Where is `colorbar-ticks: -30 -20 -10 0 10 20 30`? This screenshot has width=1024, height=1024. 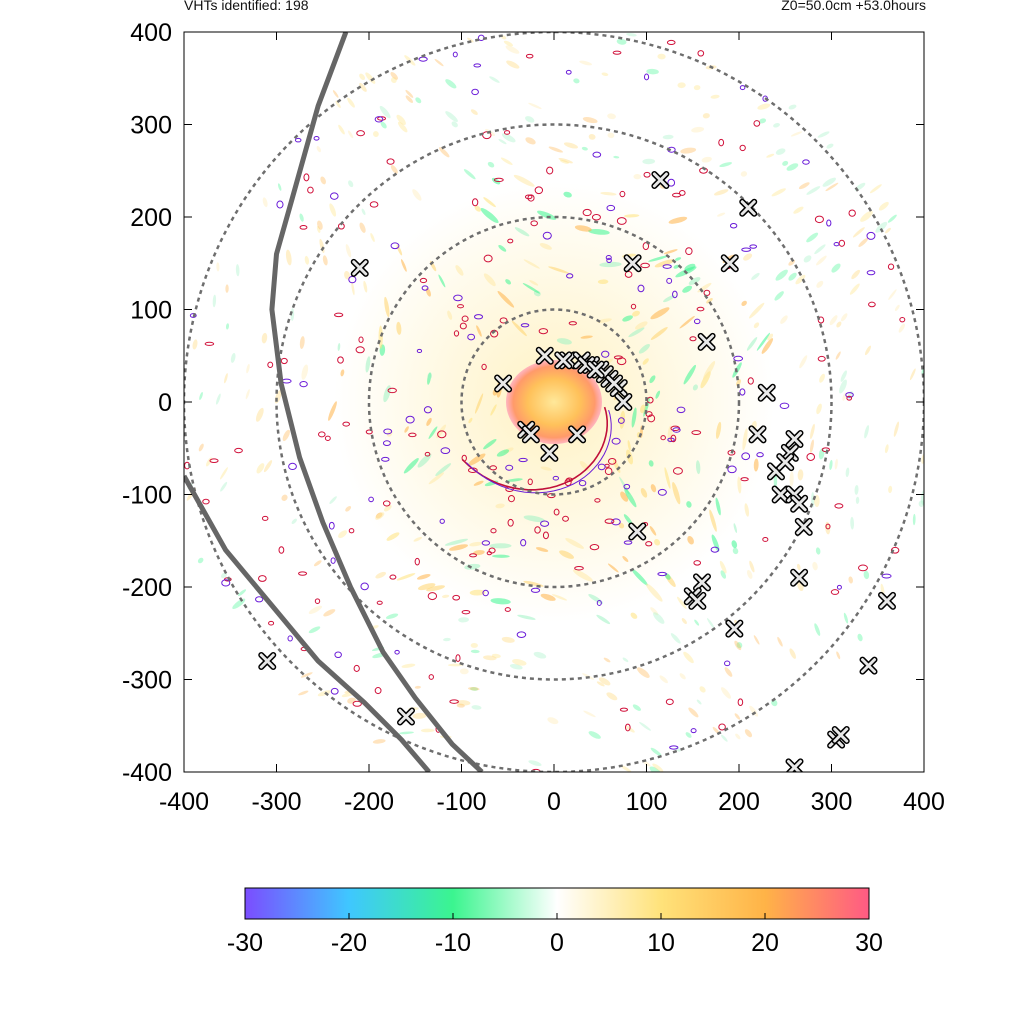
colorbar-ticks: -30 -20 -10 0 10 20 30 is located at coordinates (555, 935).